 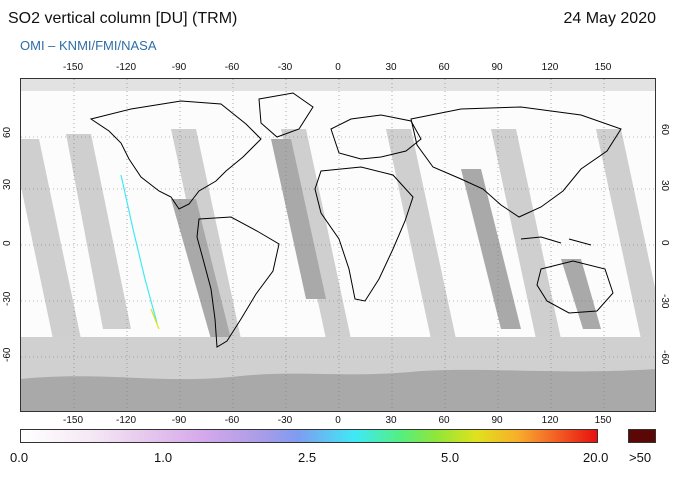 What do you see at coordinates (642, 436) in the screenshot?
I see `overflow-color-swatch` at bounding box center [642, 436].